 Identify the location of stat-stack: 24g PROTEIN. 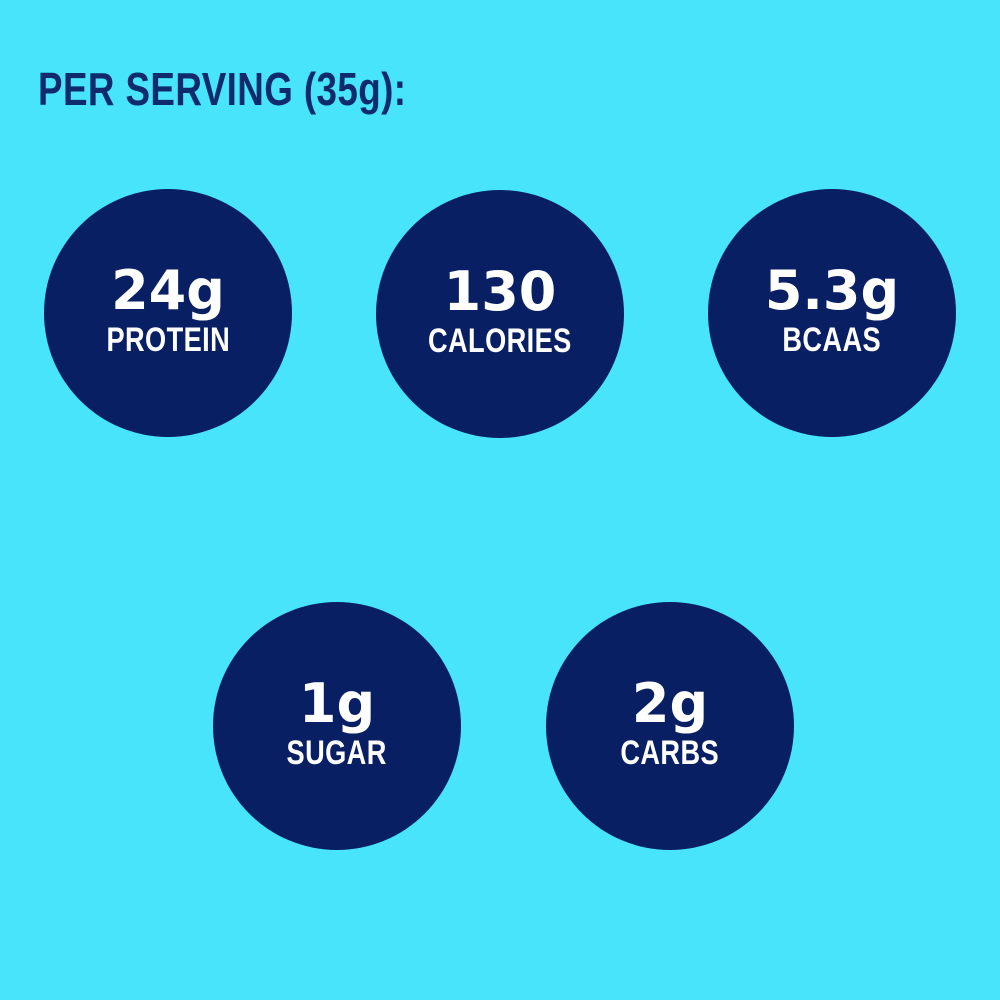
(168, 310).